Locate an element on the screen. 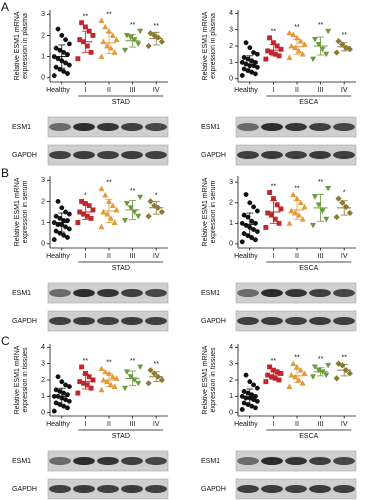 The height and width of the screenshot is (500, 374). y-tick-label: 1 is located at coordinates (231, 223).